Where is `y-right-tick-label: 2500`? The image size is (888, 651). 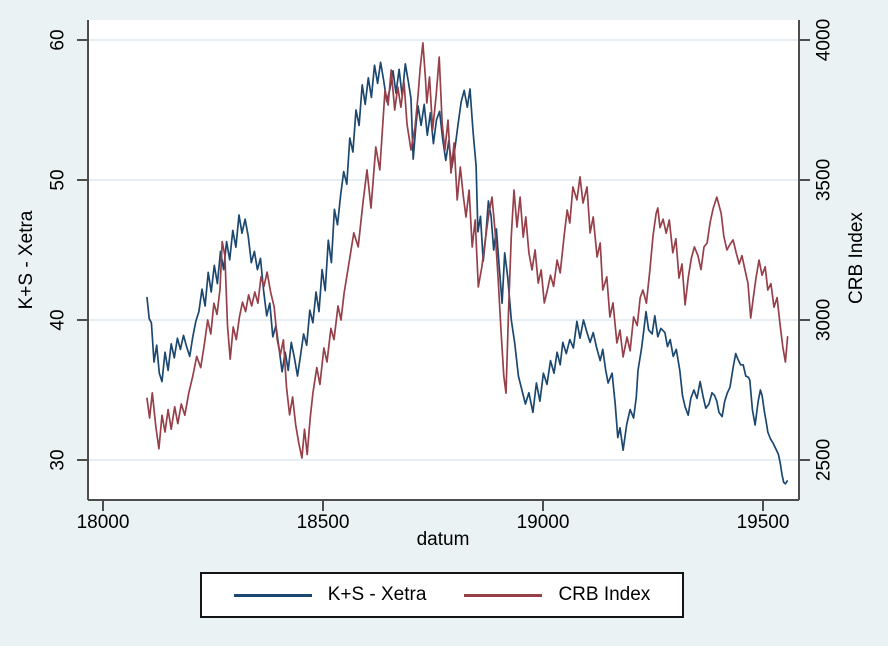 y-right-tick-label: 2500 is located at coordinates (824, 460).